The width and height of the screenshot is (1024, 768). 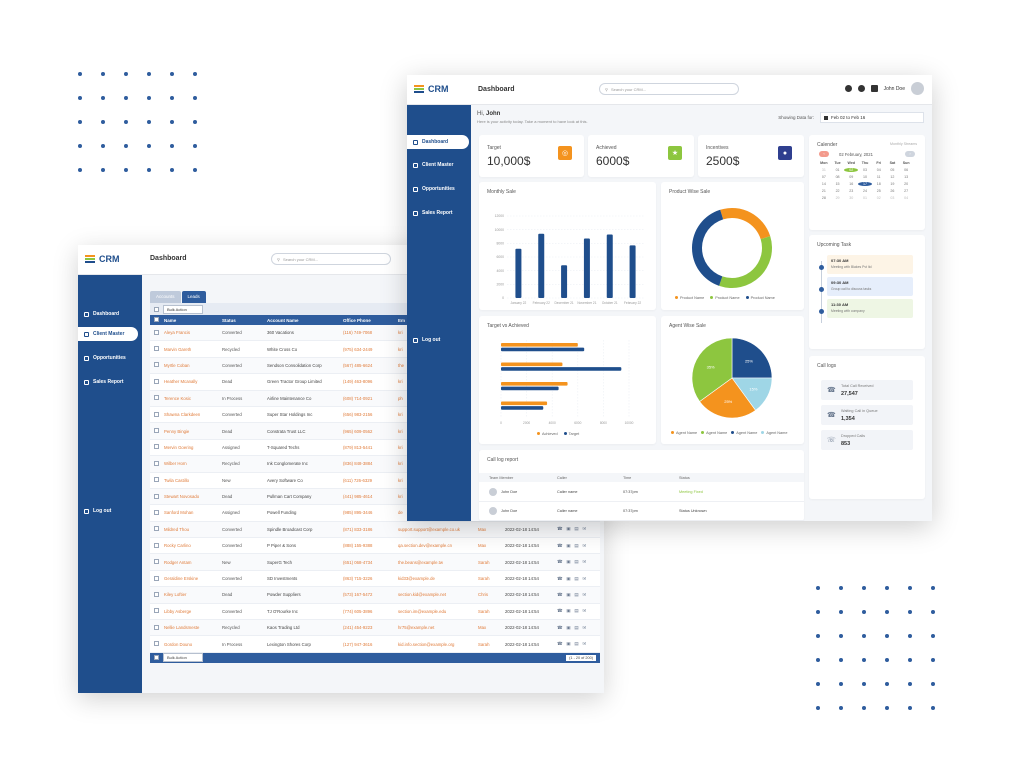 What do you see at coordinates (401, 365) in the screenshot?
I see `email-address: the` at bounding box center [401, 365].